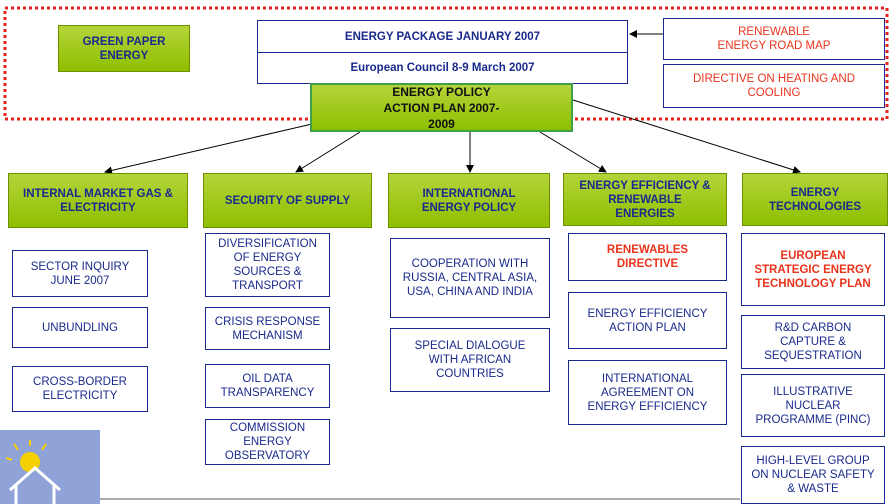 This screenshot has height=504, width=896. Describe the element at coordinates (813, 342) in the screenshot. I see `column-item: R&D CARBON CAPTURE & SEQUESTRATION` at that location.